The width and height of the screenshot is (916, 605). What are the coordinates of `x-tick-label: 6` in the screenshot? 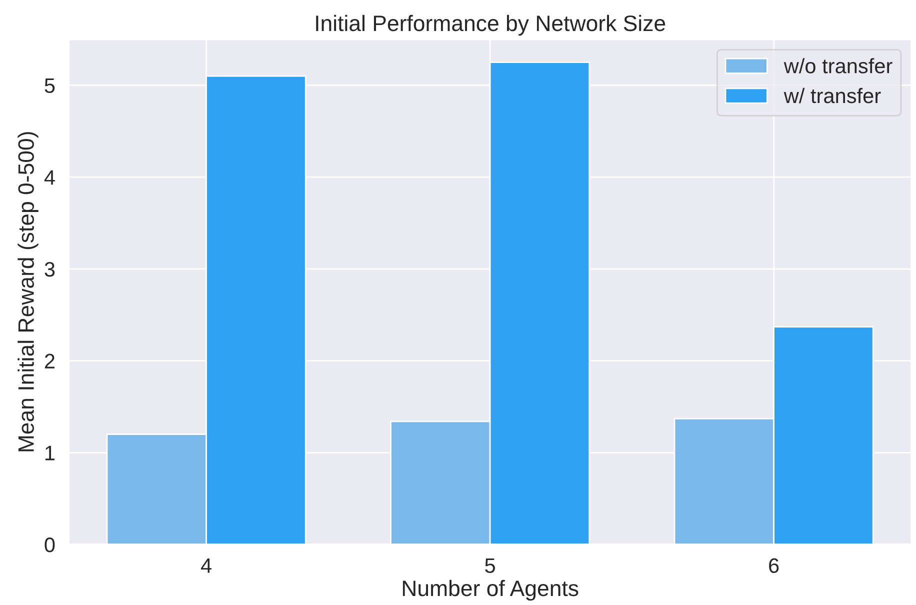 It's located at (774, 565).